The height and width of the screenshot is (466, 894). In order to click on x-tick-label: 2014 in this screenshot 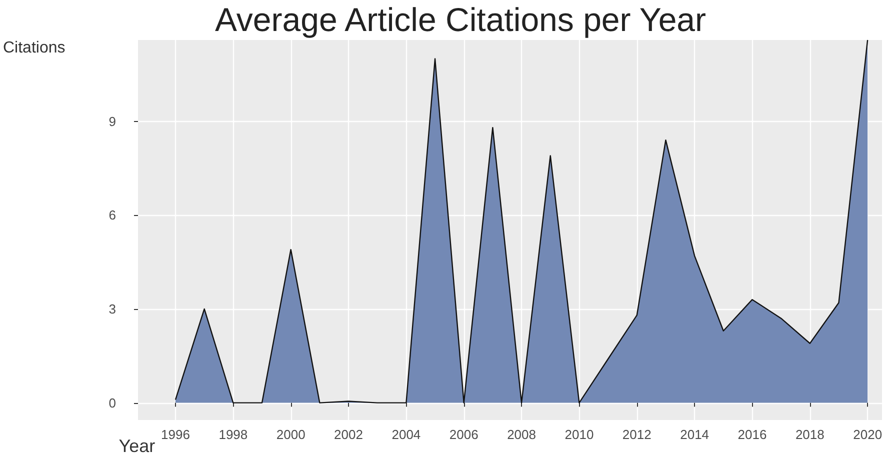, I will do `click(695, 434)`.